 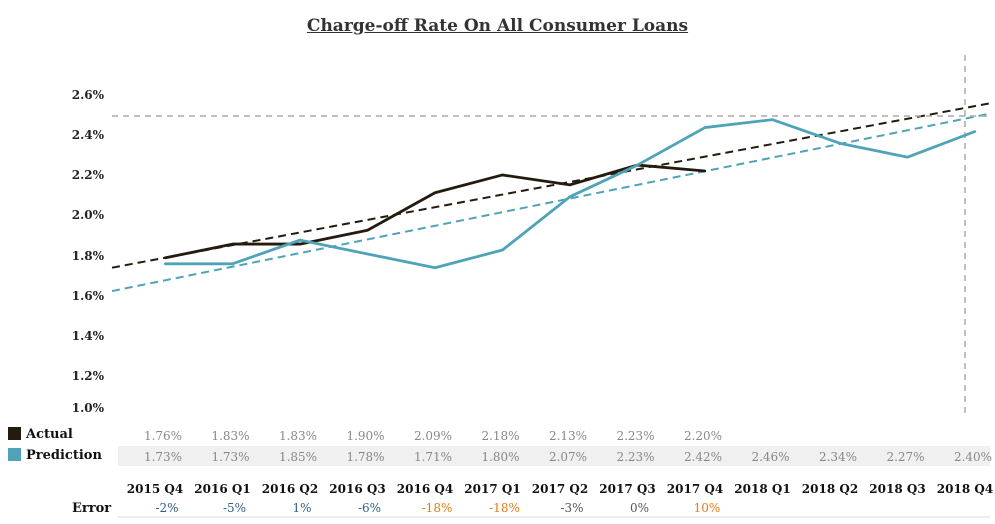 I want to click on error-value: 10%, so click(x=707, y=508).